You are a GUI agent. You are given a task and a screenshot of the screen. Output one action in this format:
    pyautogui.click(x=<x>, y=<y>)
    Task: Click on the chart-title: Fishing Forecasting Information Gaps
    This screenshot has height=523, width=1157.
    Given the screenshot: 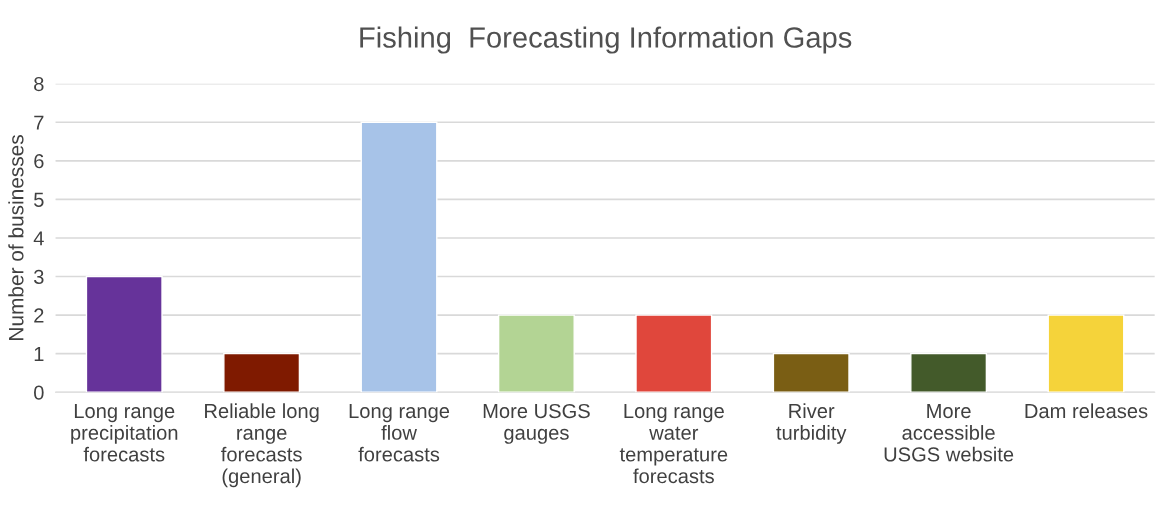 What is the action you would take?
    pyautogui.click(x=606, y=40)
    